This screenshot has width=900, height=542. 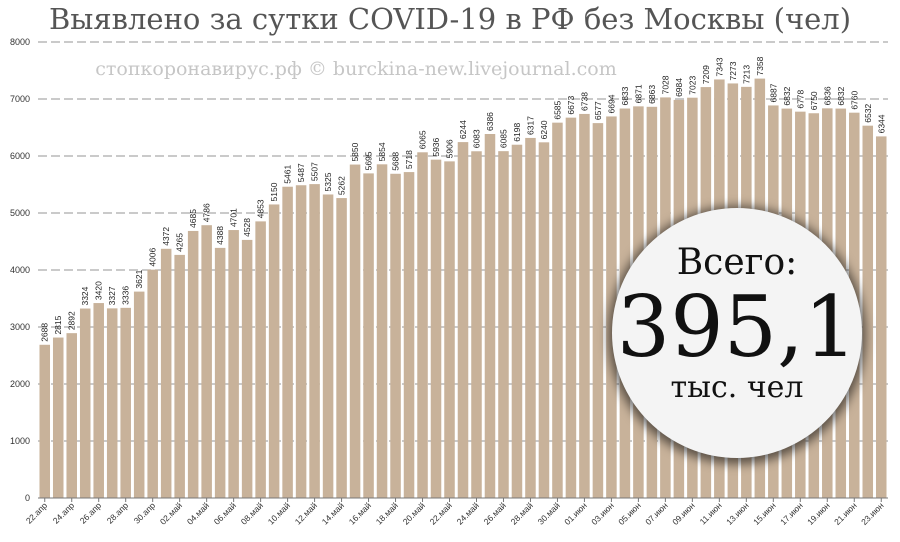 I want to click on y-tick-label: 2000, so click(x=20, y=384).